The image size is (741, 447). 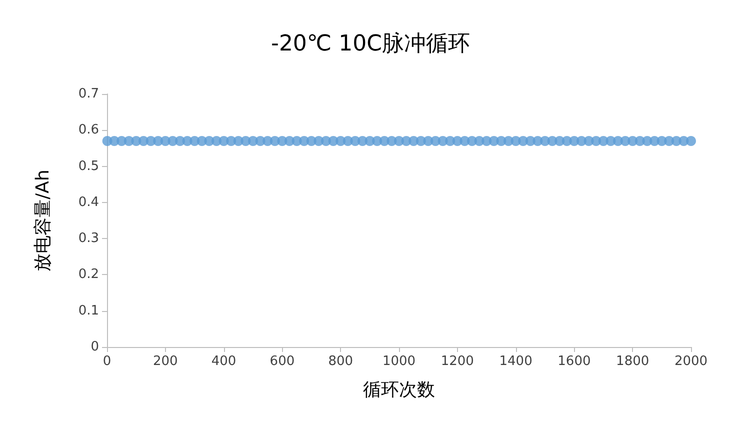 What do you see at coordinates (88, 310) in the screenshot?
I see `y-tick-label: 0.1` at bounding box center [88, 310].